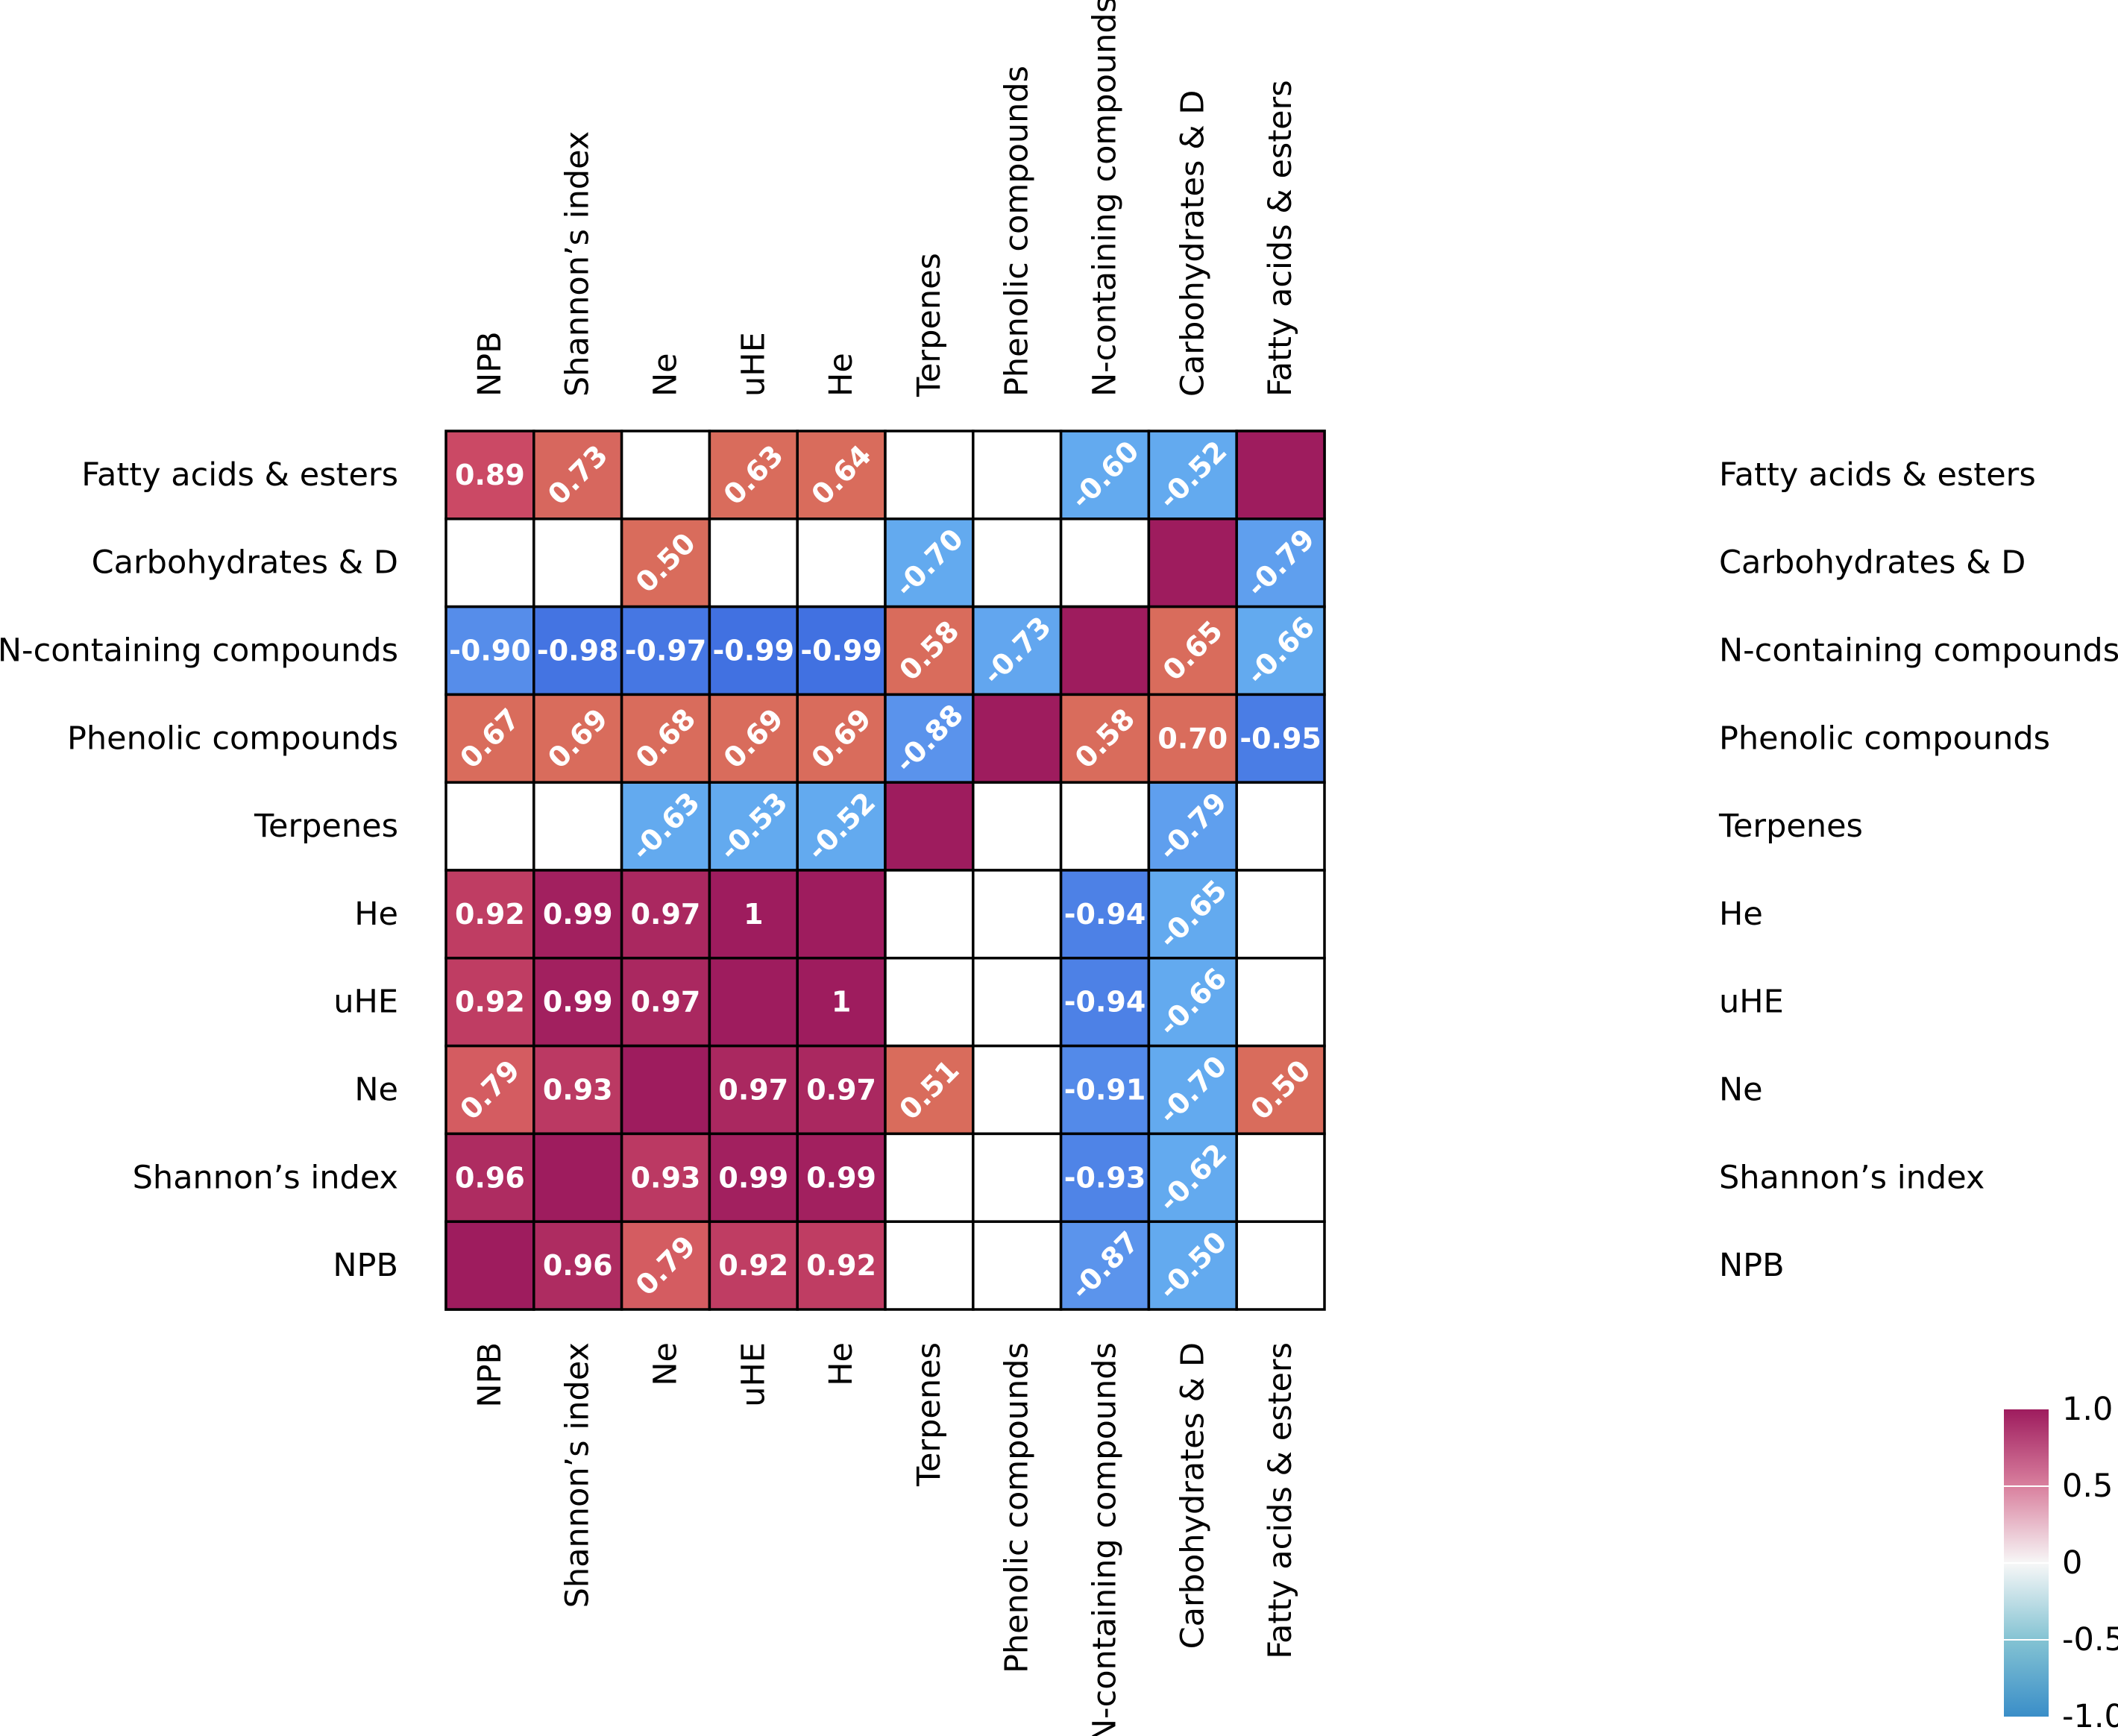  Describe the element at coordinates (753, 1375) in the screenshot. I see `right-col-label-3: uHE` at that location.